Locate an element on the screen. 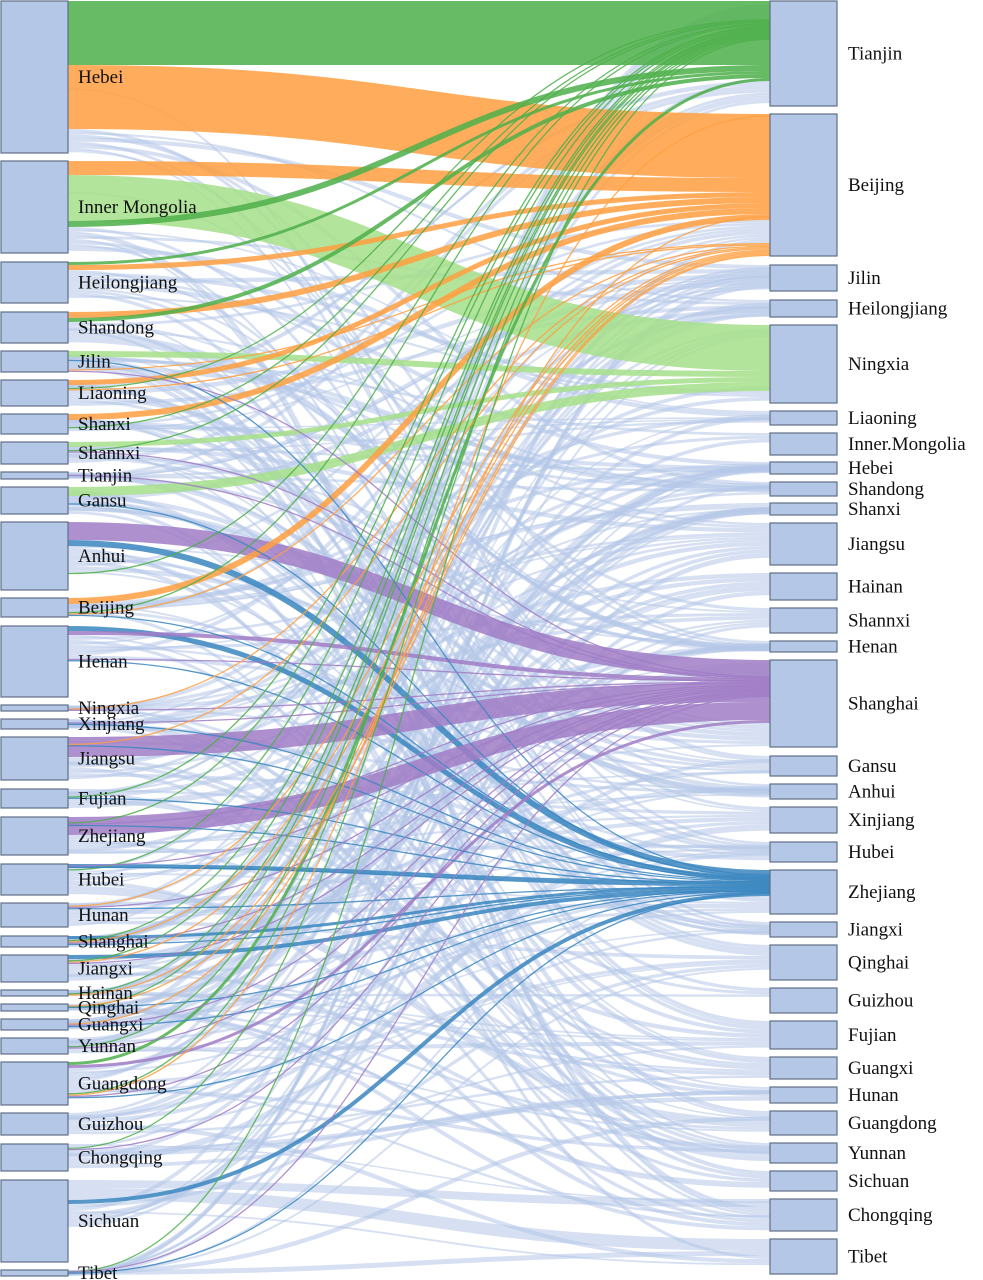 This screenshot has height=1280, width=983. flow-beijing-to-zhejiang is located at coordinates (419, 746).